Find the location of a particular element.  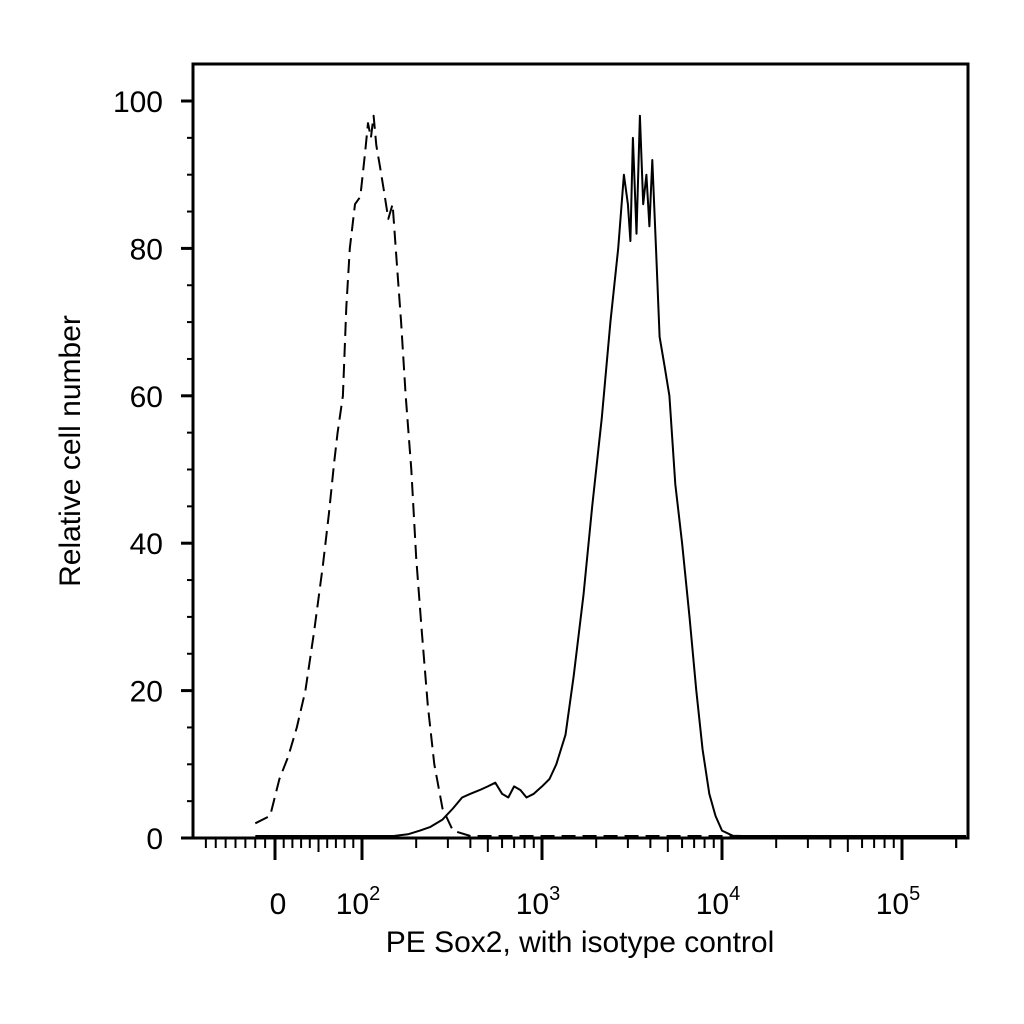

y-axis: 0 20 40 60 80 100 is located at coordinates (153, 471).